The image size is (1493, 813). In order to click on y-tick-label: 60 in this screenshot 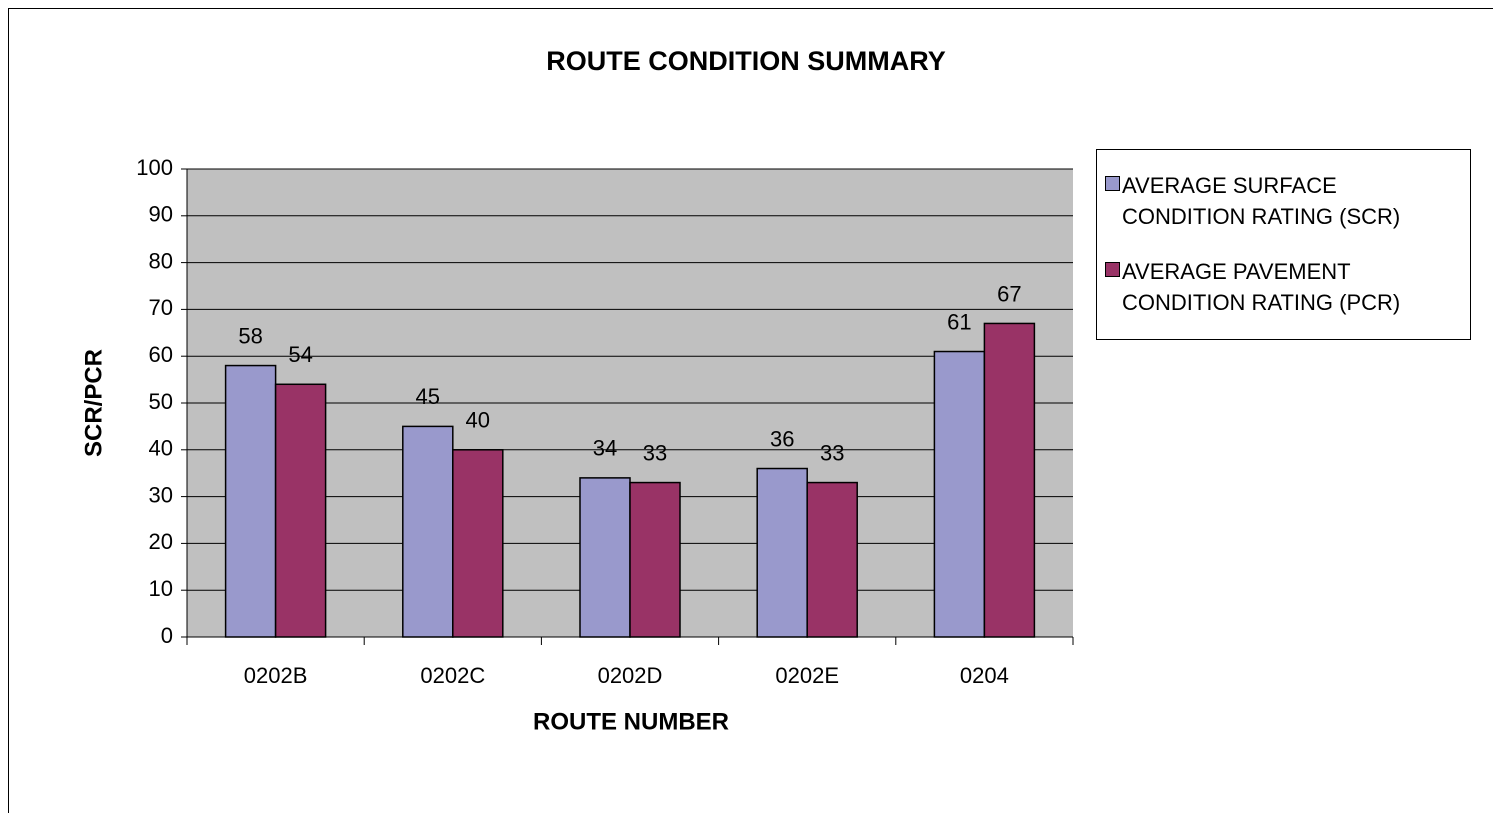, I will do `click(161, 354)`.